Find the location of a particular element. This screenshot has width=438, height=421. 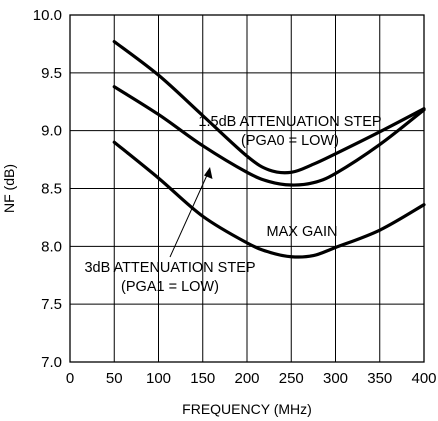

x-tick-label: 100 is located at coordinates (158, 378).